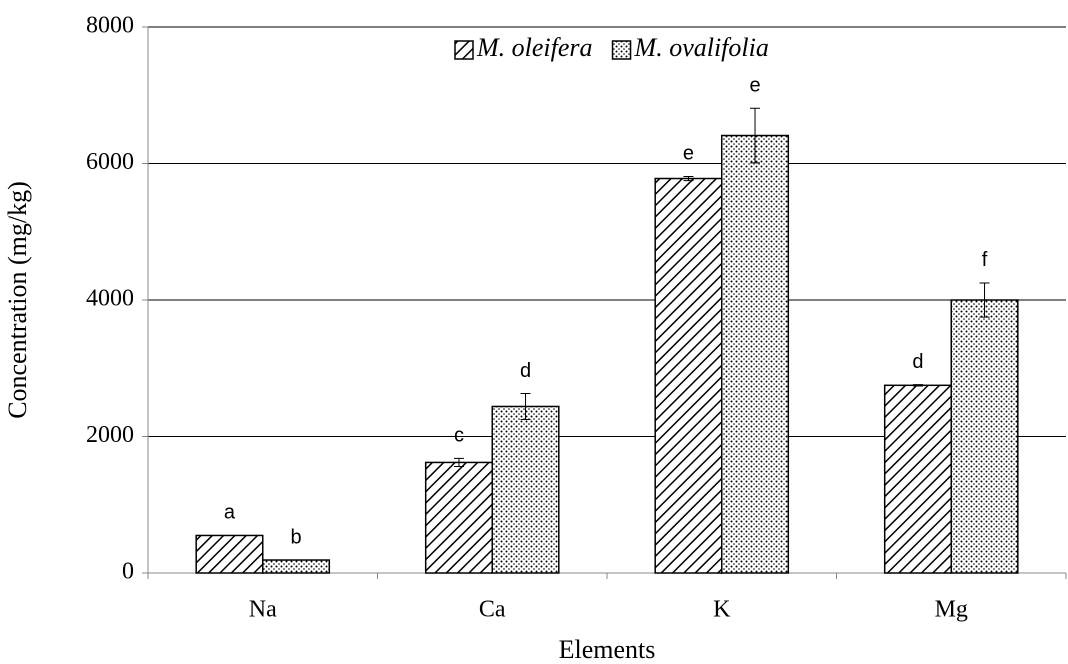 Image resolution: width=1068 pixels, height=664 pixels. I want to click on significance-letter: b, so click(295, 537).